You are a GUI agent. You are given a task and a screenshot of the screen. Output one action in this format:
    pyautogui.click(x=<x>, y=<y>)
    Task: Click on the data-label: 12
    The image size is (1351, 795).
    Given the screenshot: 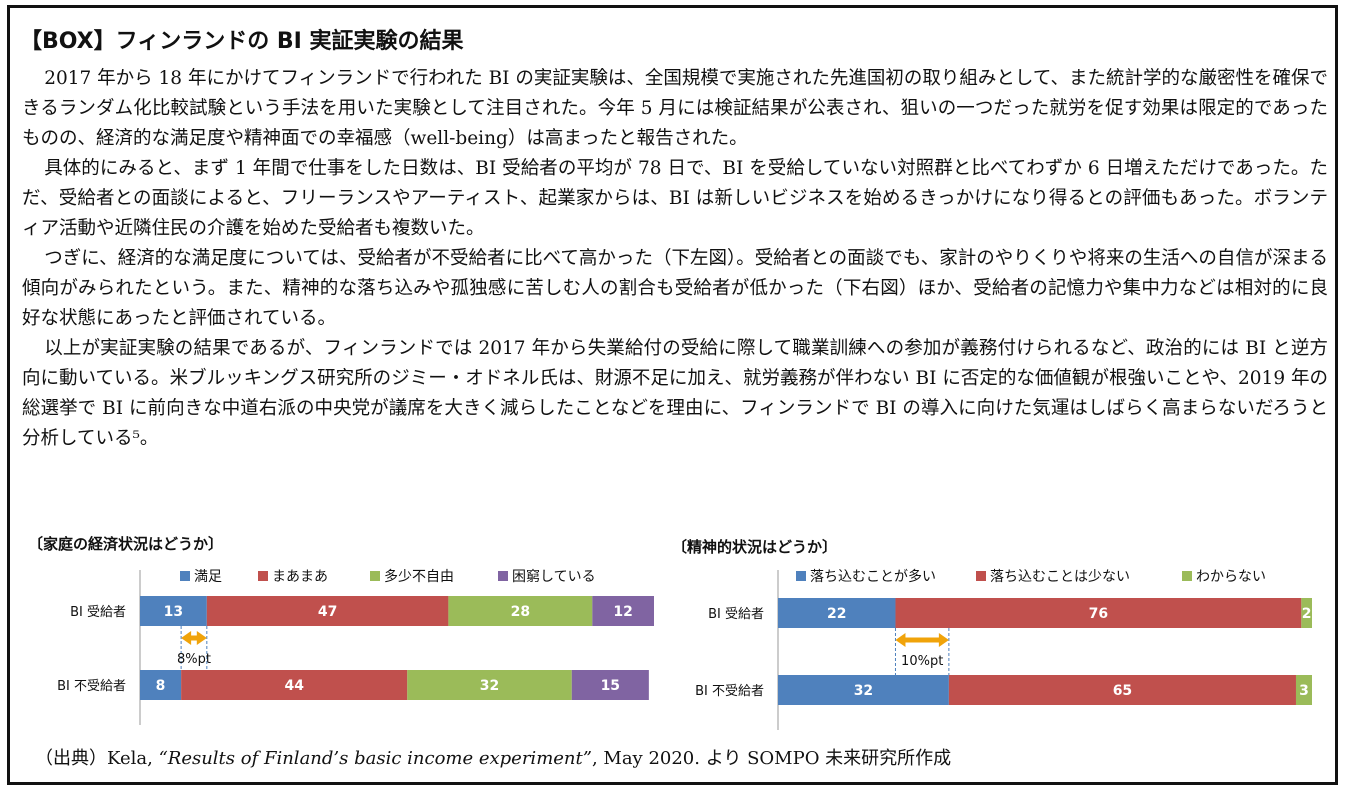 What is the action you would take?
    pyautogui.click(x=622, y=612)
    